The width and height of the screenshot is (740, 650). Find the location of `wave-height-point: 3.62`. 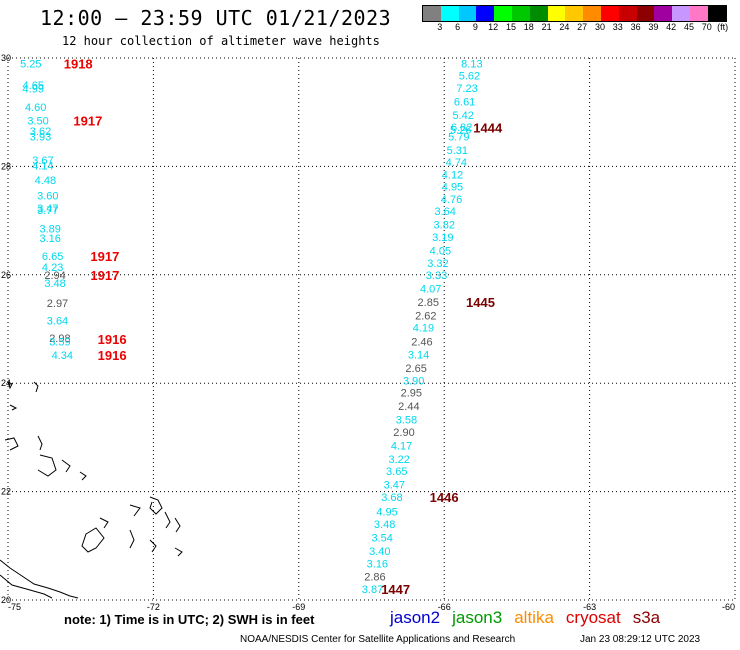

wave-height-point: 3.62 is located at coordinates (40, 132).